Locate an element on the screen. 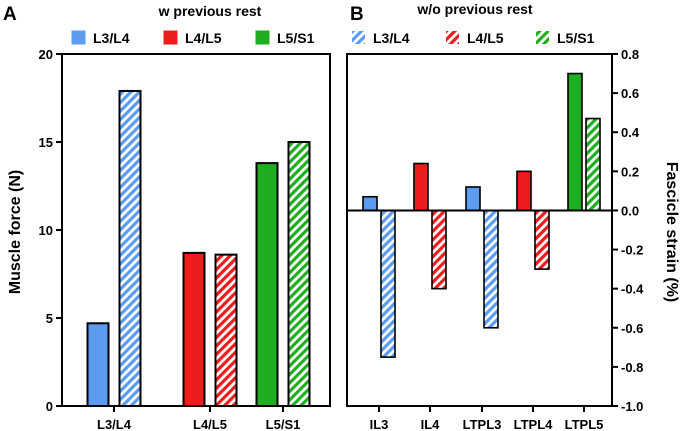  y-tick-label: -0.6 is located at coordinates (632, 328).